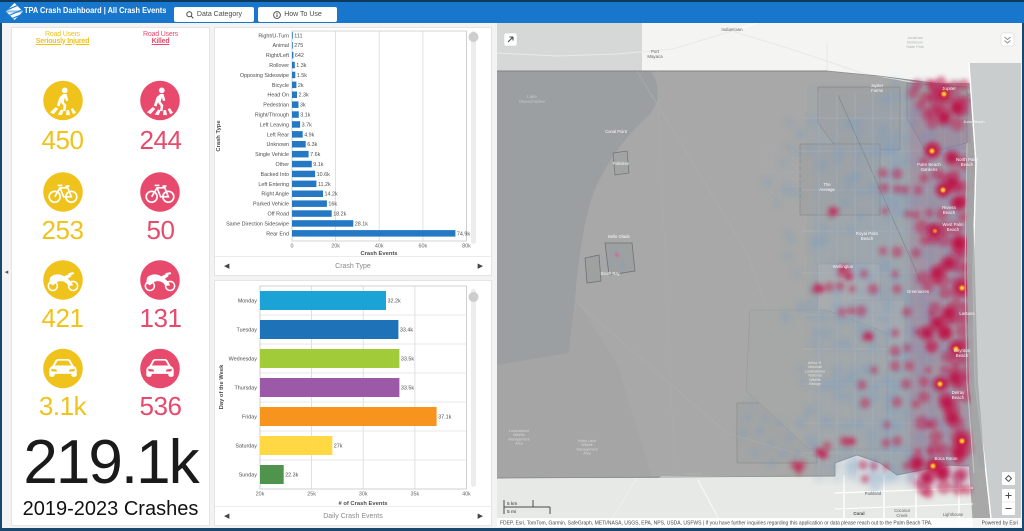  Describe the element at coordinates (278, 96) in the screenshot. I see `svg-text: Head On` at that location.